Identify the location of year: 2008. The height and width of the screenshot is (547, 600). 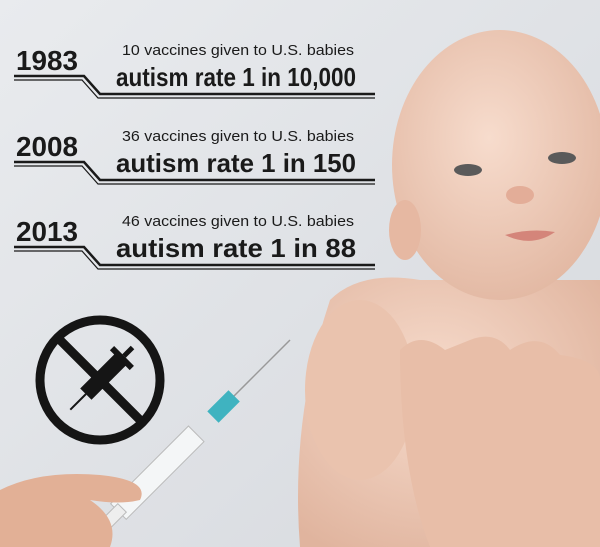
(47, 146).